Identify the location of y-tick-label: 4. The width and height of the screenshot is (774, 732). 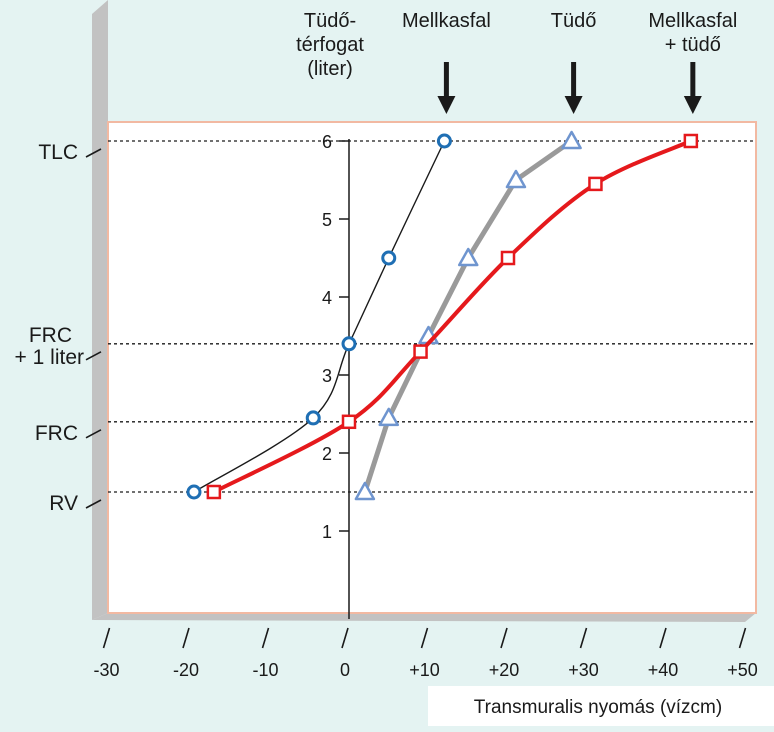
(327, 298).